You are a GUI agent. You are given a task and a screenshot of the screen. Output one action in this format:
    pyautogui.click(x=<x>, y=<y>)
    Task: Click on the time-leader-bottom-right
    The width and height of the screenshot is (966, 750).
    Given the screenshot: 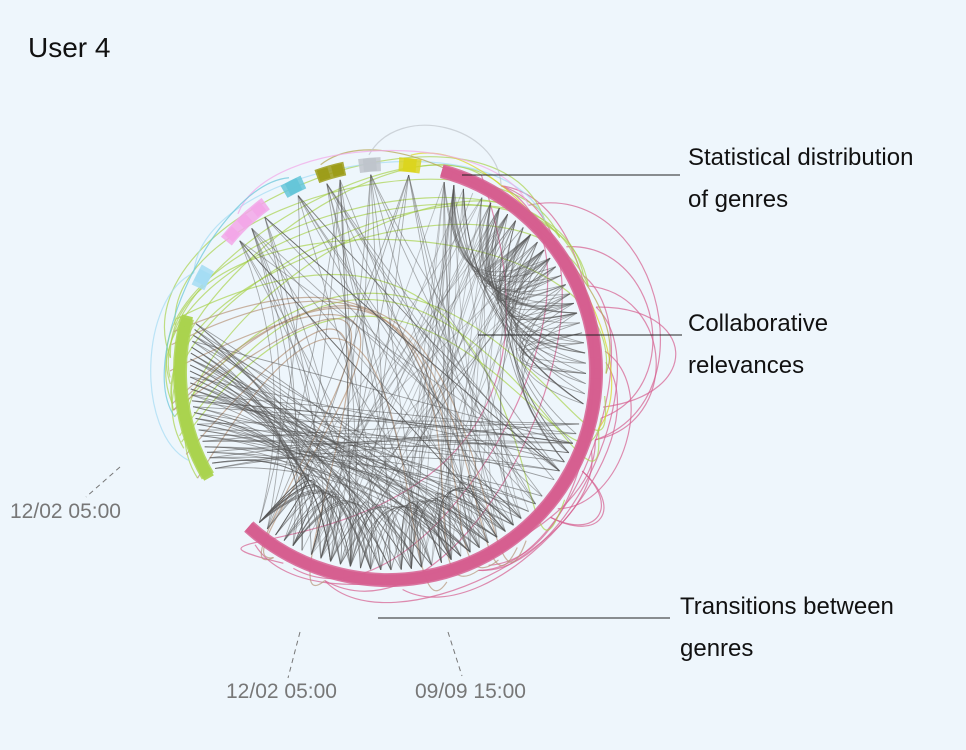 What is the action you would take?
    pyautogui.click(x=455, y=654)
    